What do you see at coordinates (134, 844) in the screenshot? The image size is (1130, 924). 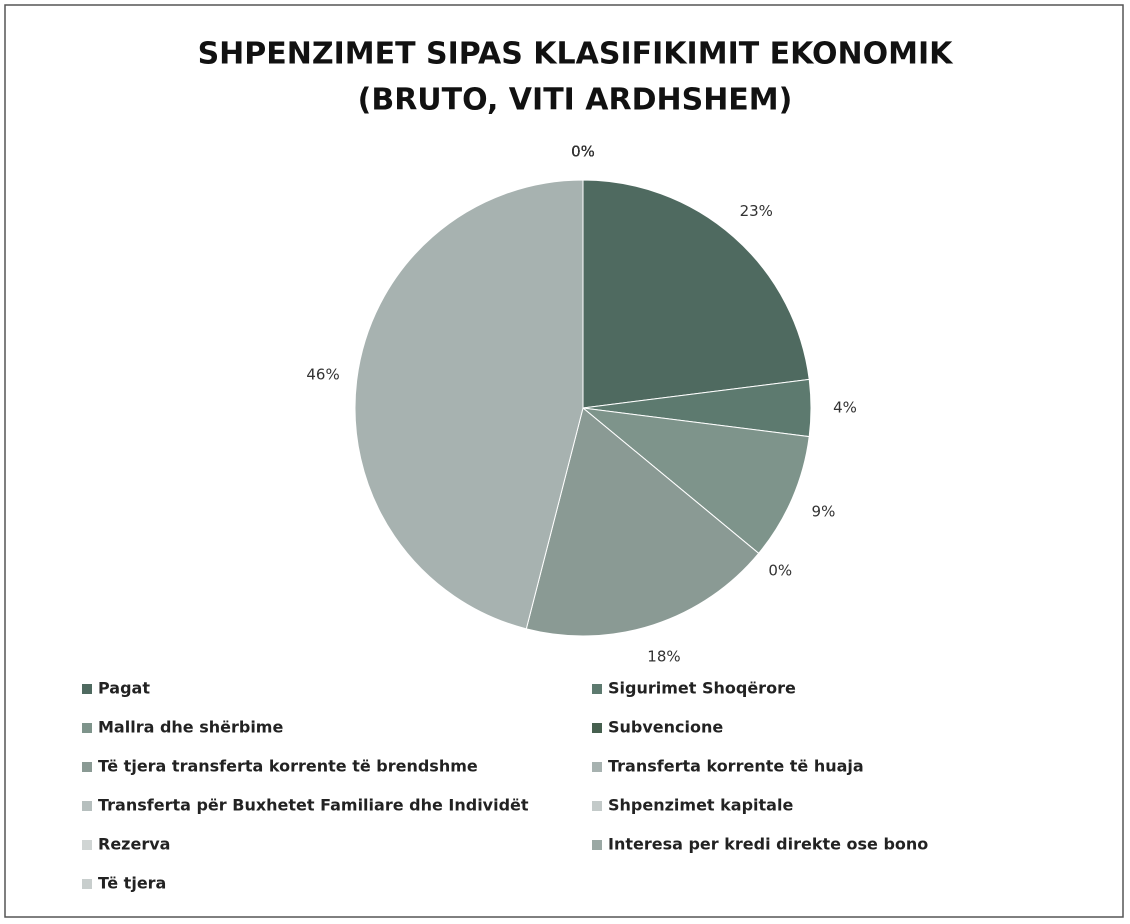 I see `legend-label: Rezerva` at bounding box center [134, 844].